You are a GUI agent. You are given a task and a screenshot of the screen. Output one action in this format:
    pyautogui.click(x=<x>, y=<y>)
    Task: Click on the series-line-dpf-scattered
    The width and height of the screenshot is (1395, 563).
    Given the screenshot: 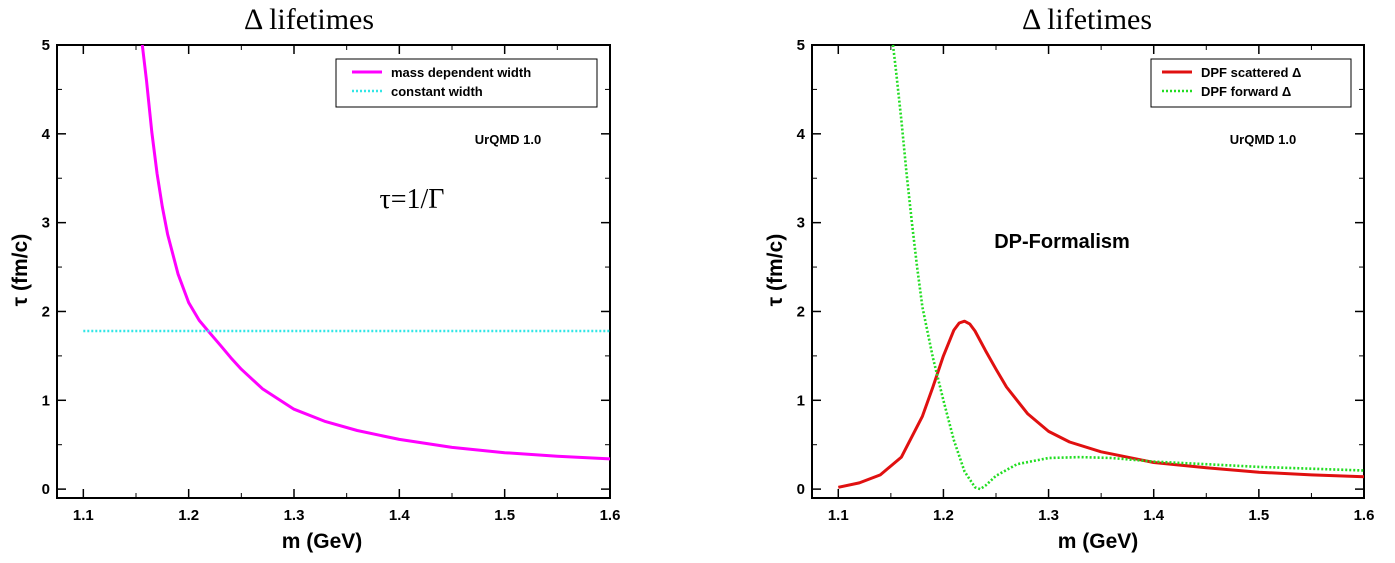 What is the action you would take?
    pyautogui.click(x=1101, y=404)
    